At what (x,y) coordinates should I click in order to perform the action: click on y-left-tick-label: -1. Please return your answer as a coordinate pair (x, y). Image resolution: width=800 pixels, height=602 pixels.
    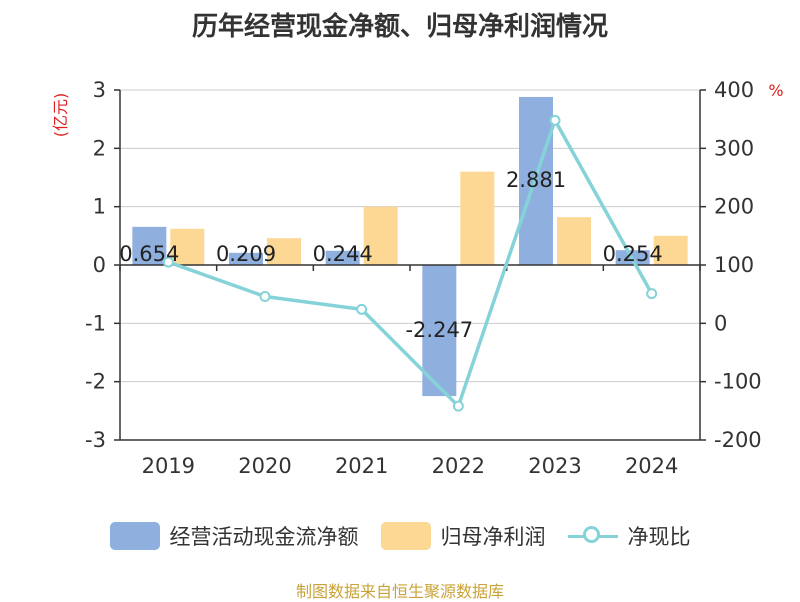
    Looking at the image, I should click on (95, 323).